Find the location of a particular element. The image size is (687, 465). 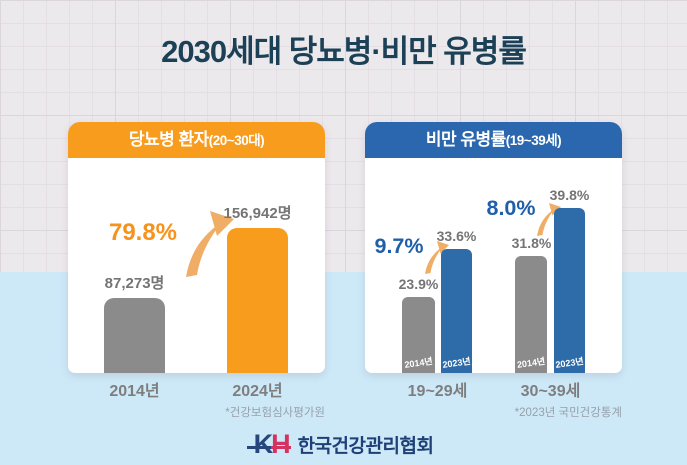

bar-2023-19-29: 2023년 is located at coordinates (456, 311).